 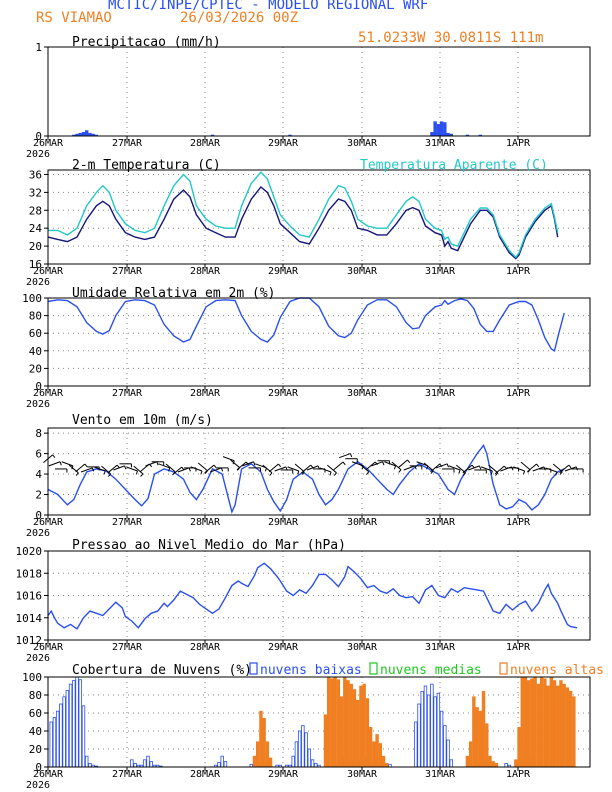 What do you see at coordinates (503, 668) in the screenshot?
I see `legend-swatch` at bounding box center [503, 668].